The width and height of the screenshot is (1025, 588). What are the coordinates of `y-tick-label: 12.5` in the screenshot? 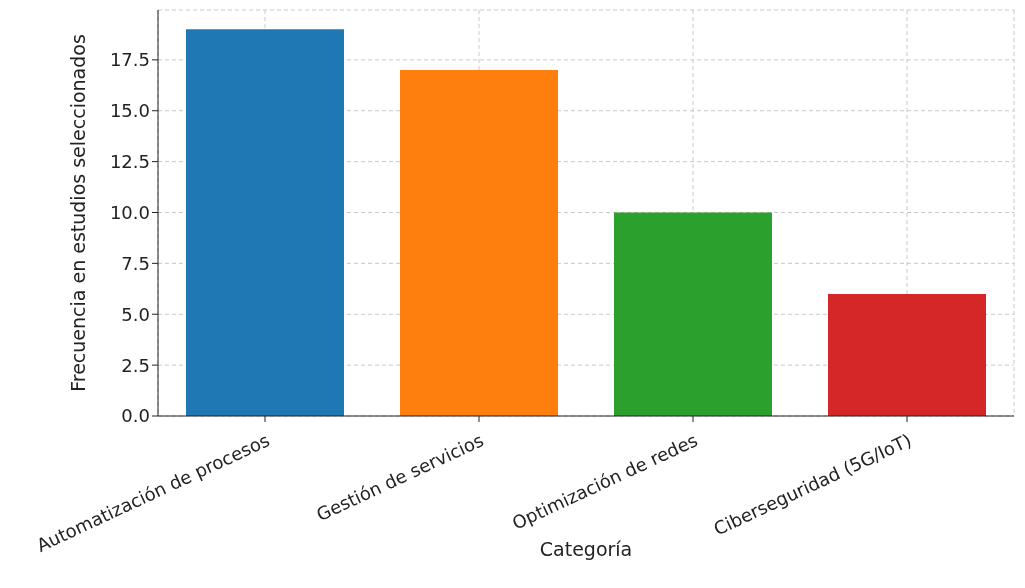 It's located at (129, 161).